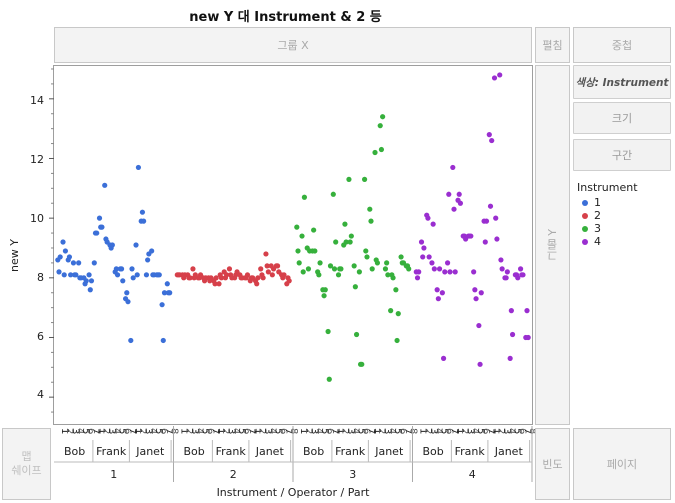 The image size is (675, 503). I want to click on y-tick-label: 10, so click(37, 218).